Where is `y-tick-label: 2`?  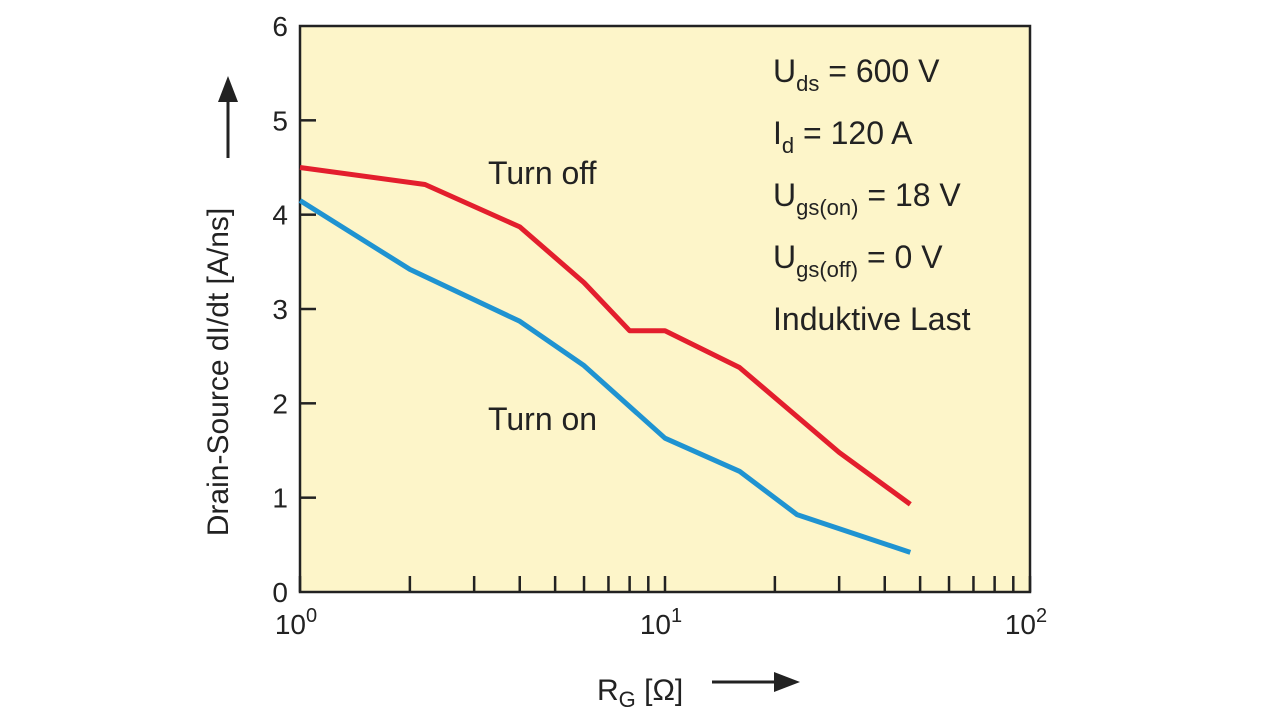 y-tick-label: 2 is located at coordinates (280, 403).